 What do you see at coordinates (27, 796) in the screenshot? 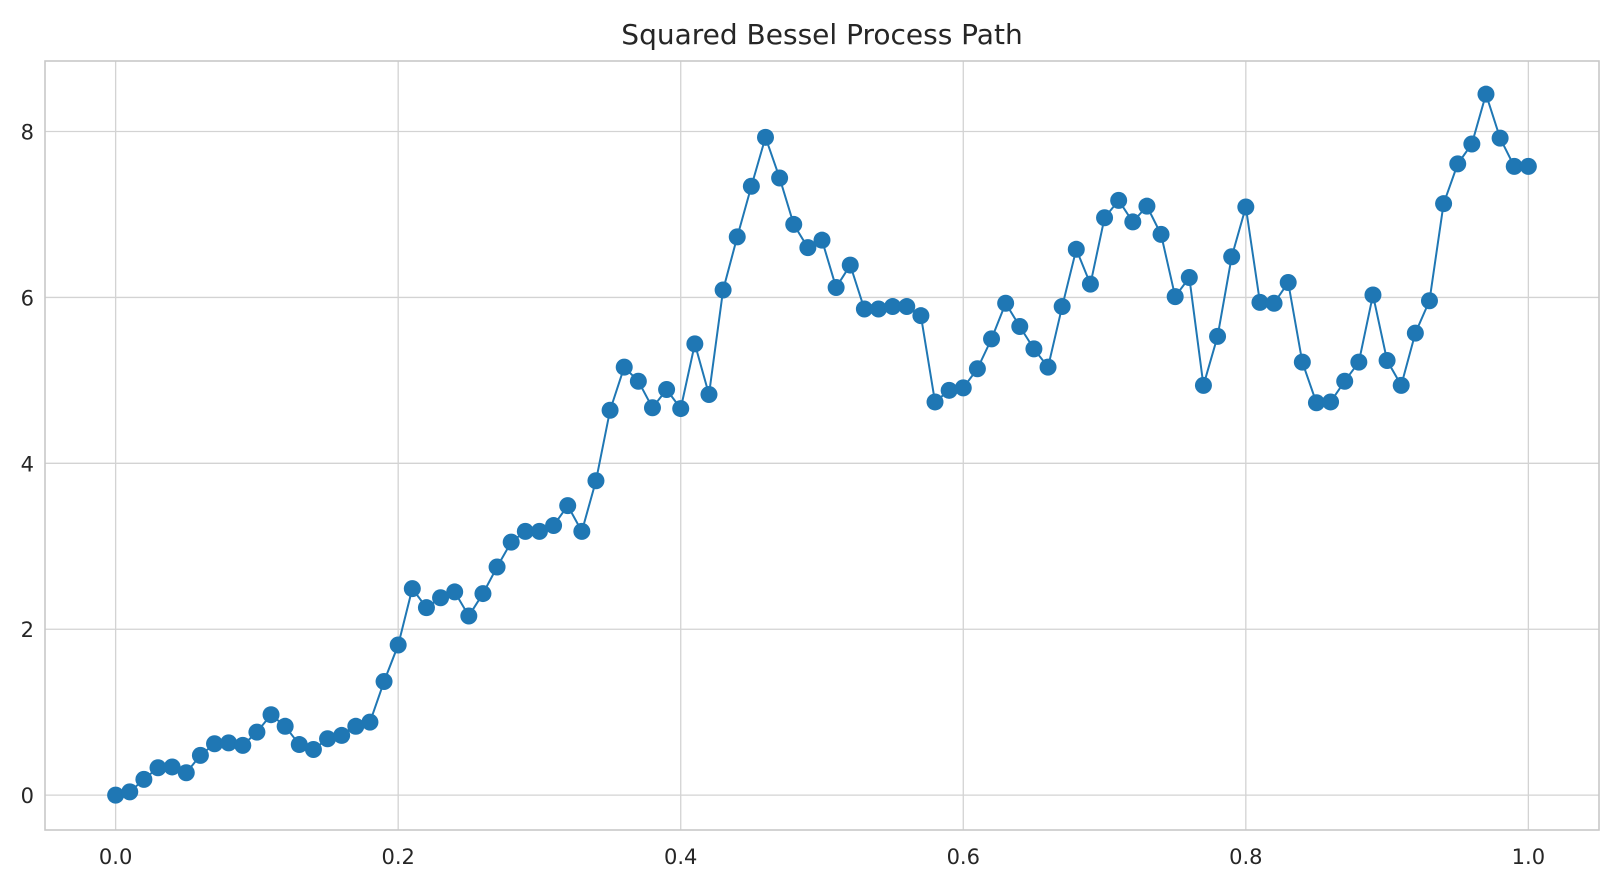
I see `y-tick-label: 0` at bounding box center [27, 796].